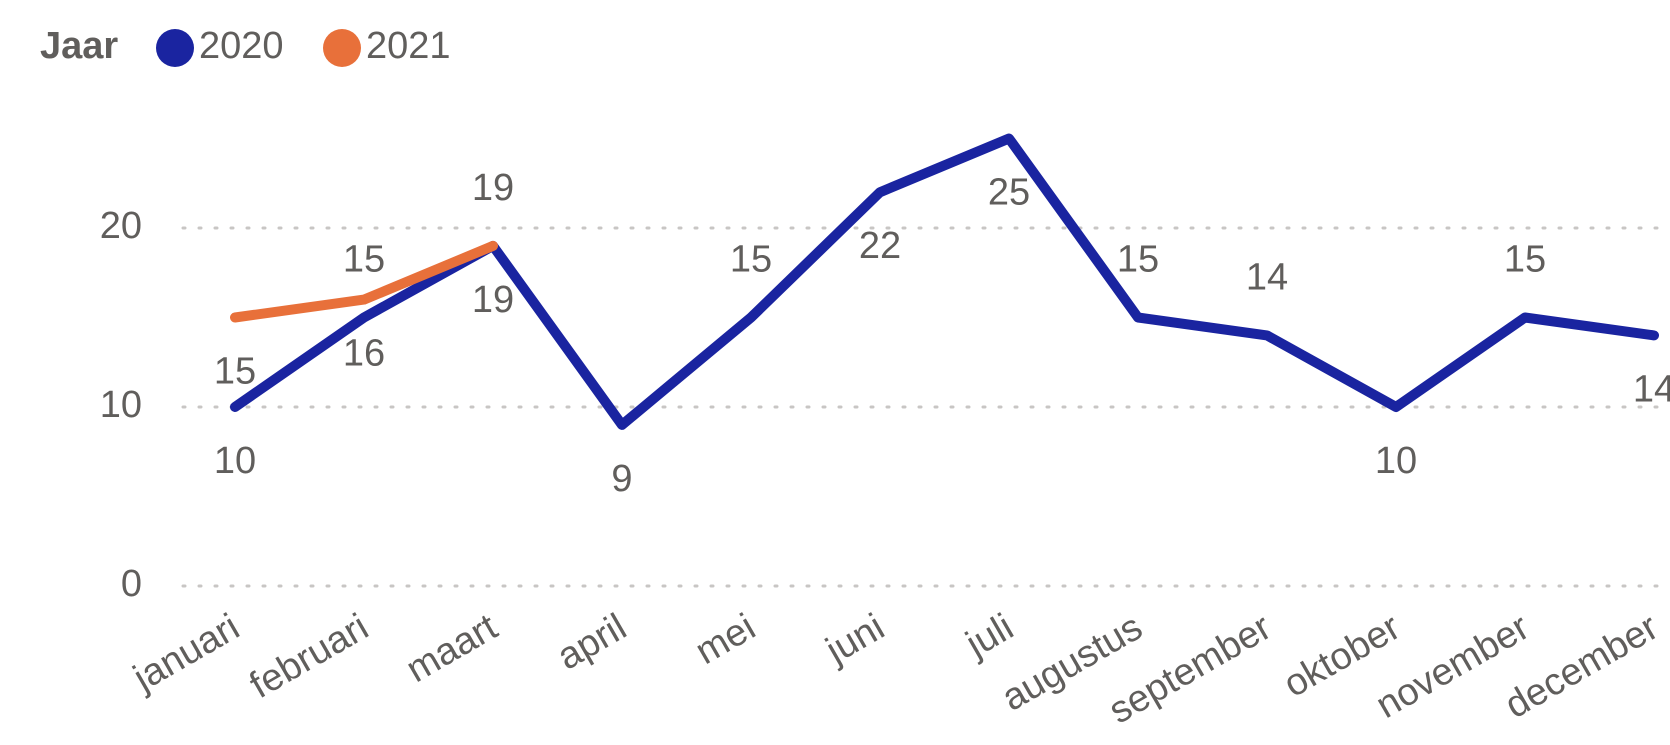 Image resolution: width=1670 pixels, height=745 pixels. I want to click on x-tick-label: januari, so click(186, 653).